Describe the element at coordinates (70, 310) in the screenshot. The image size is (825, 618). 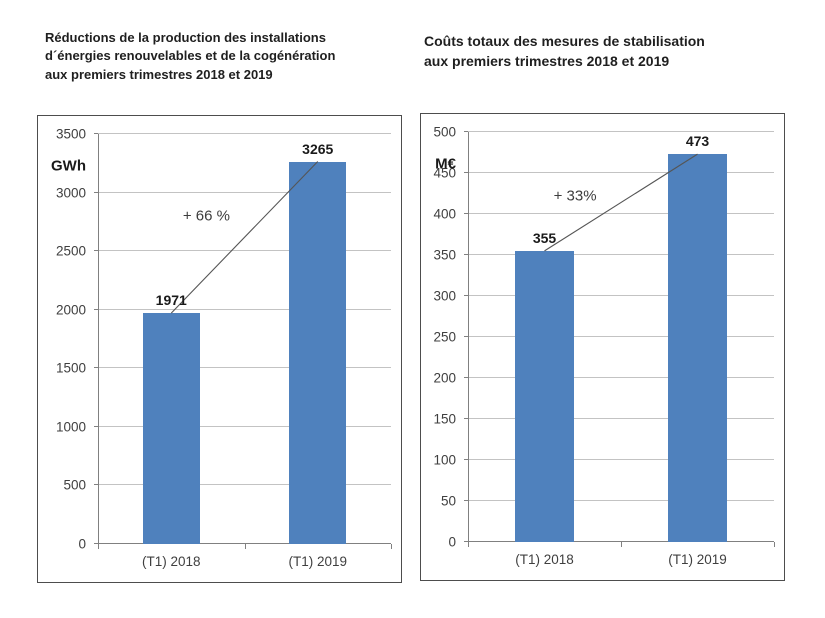
I see `y-tick-label: 2000` at that location.